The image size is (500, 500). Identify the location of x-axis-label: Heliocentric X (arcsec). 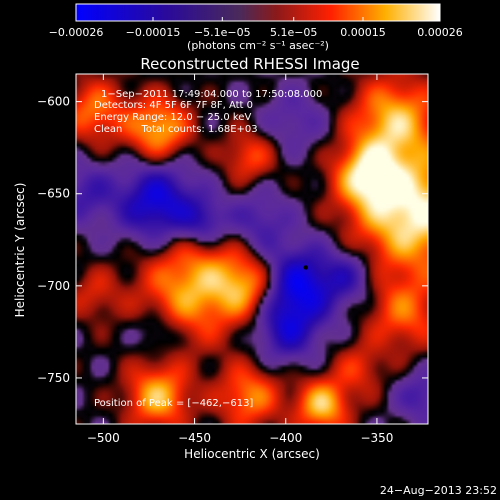
(252, 454).